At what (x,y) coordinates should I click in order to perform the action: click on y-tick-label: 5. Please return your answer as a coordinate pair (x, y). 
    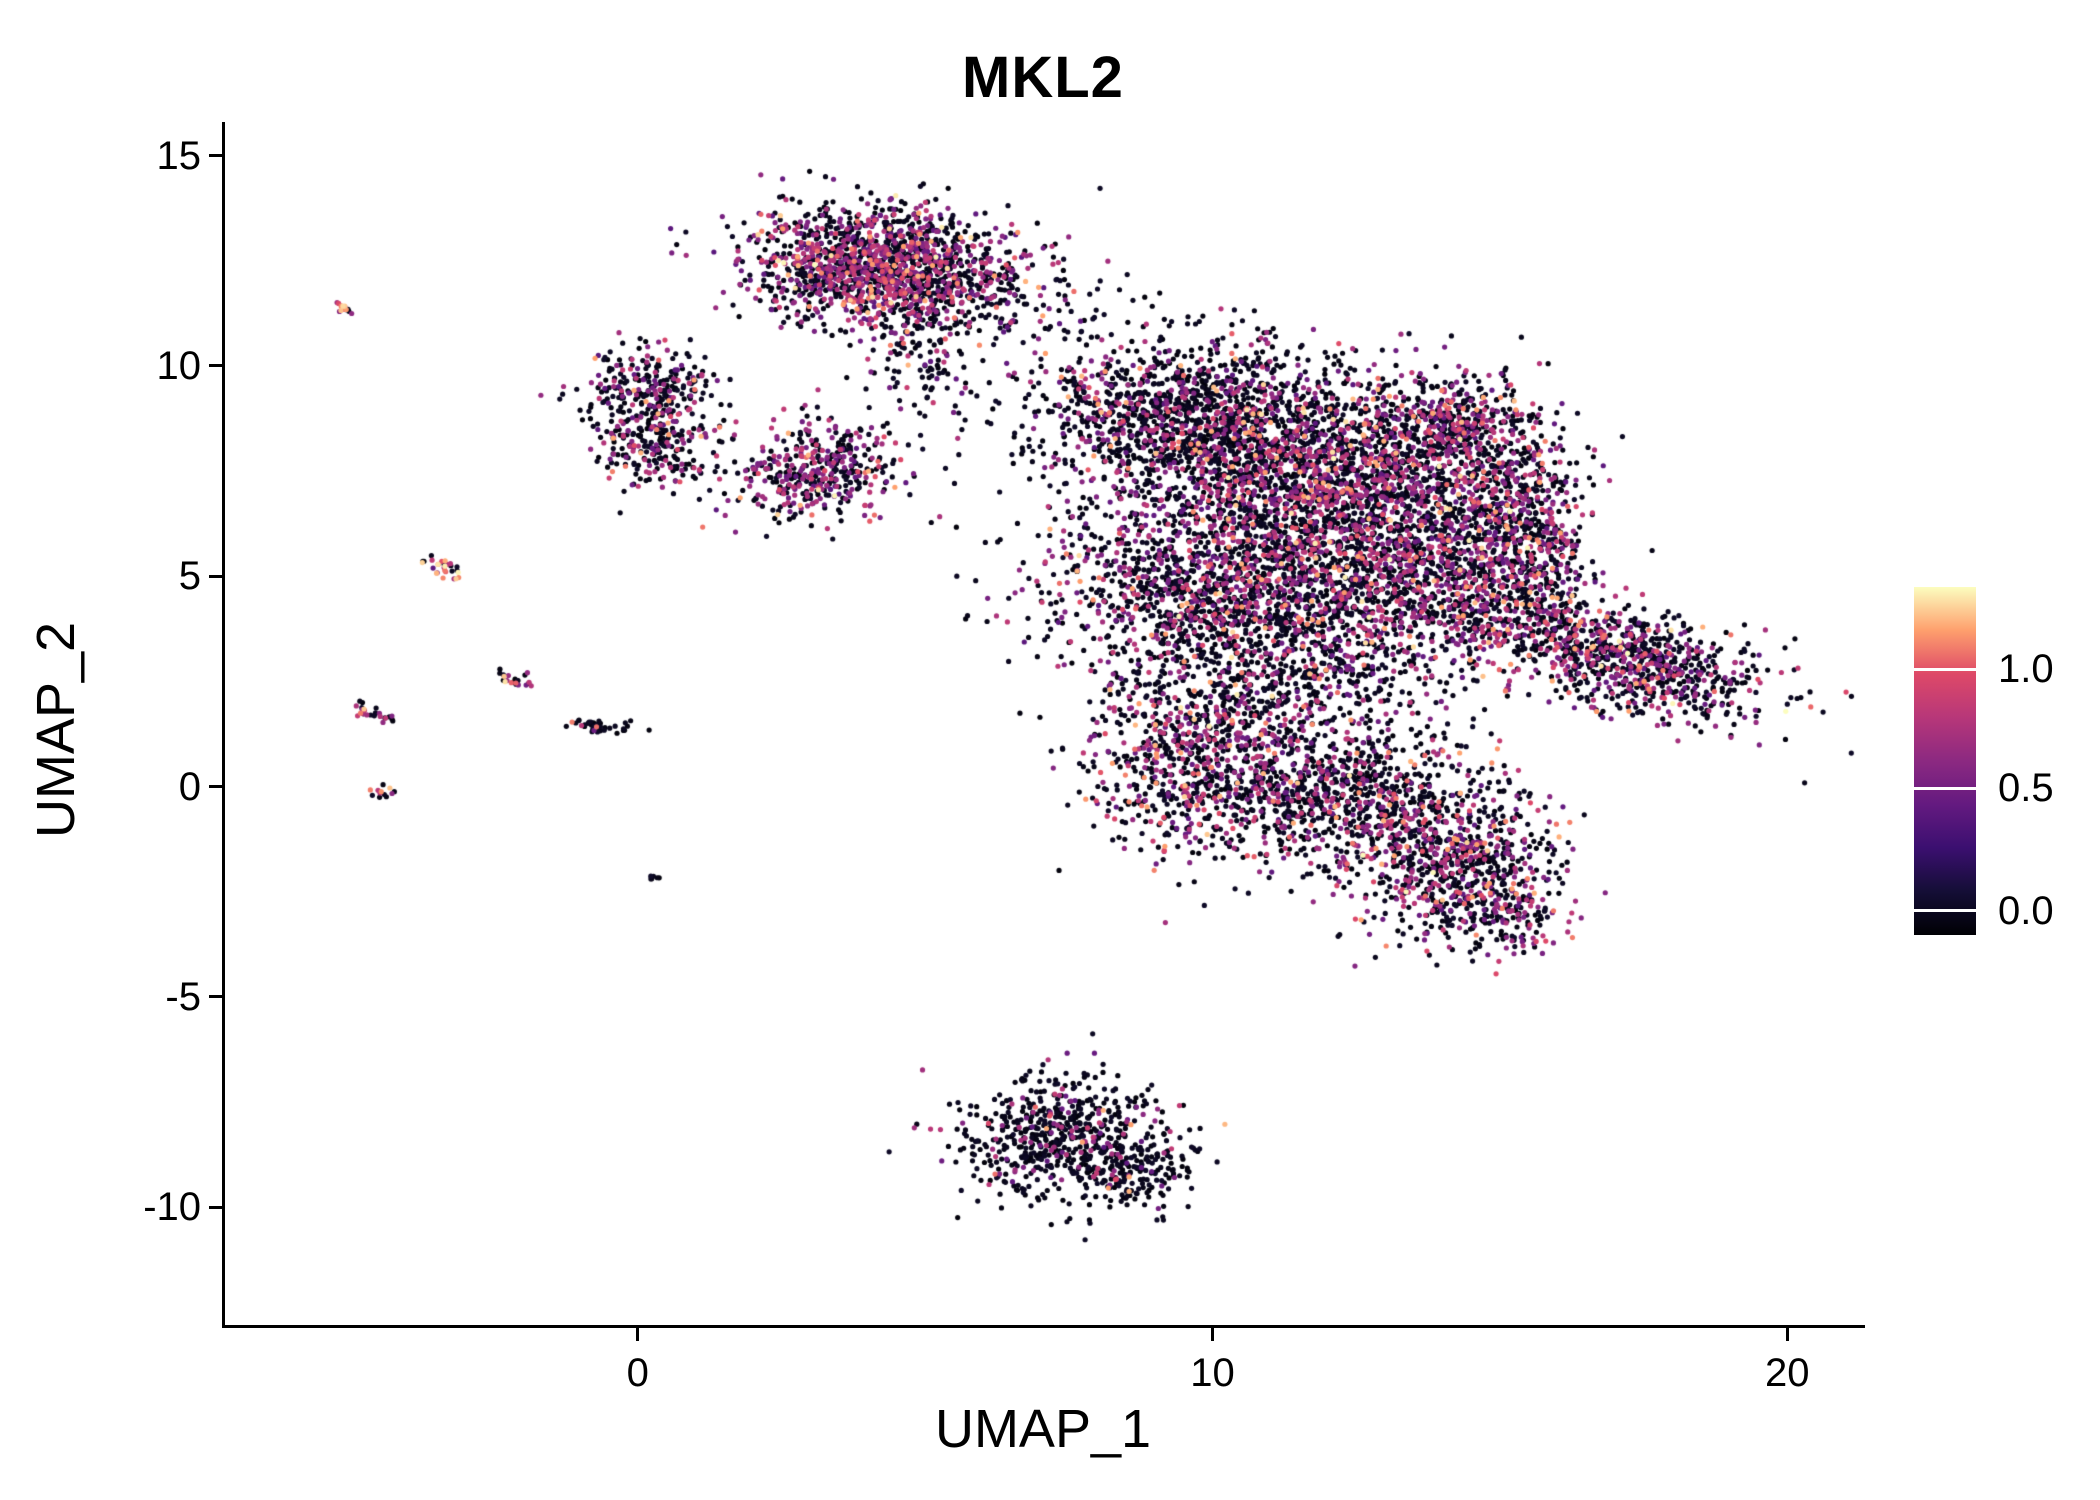
    Looking at the image, I should click on (189, 576).